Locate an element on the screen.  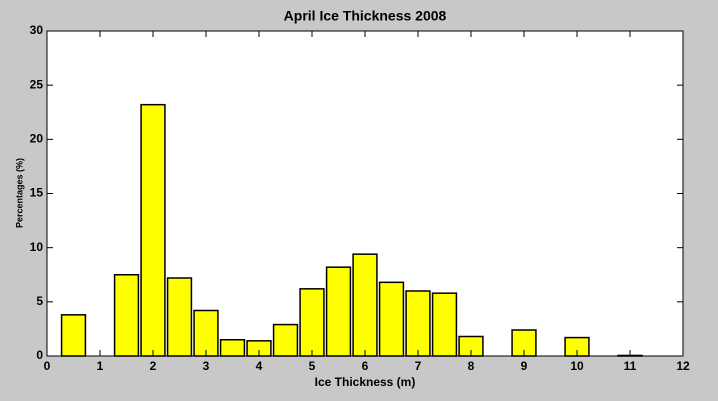
y-tick-label: 5 is located at coordinates (39, 301).